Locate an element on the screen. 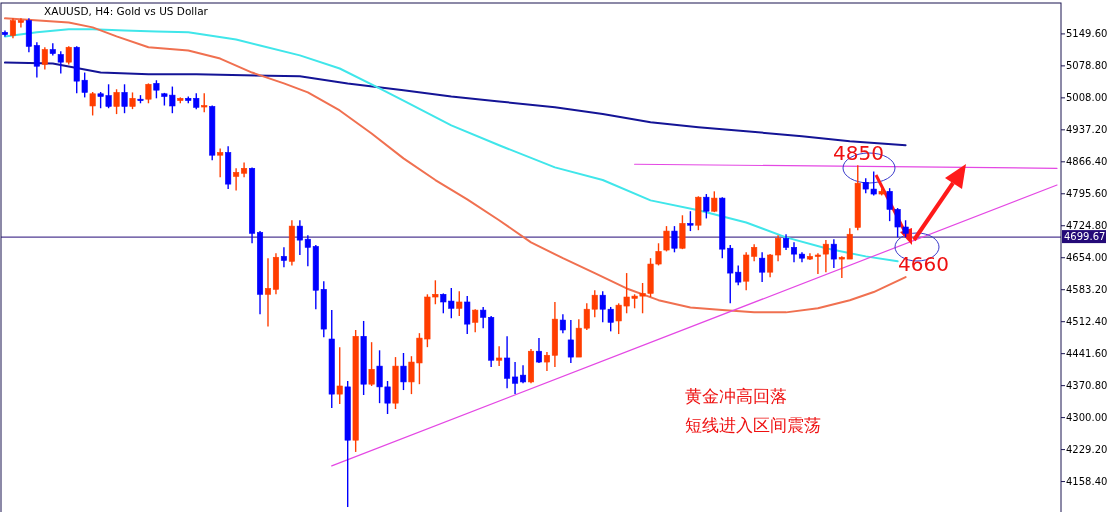 The image size is (1107, 512). y-tick-label: 4866.40 is located at coordinates (1086, 161).